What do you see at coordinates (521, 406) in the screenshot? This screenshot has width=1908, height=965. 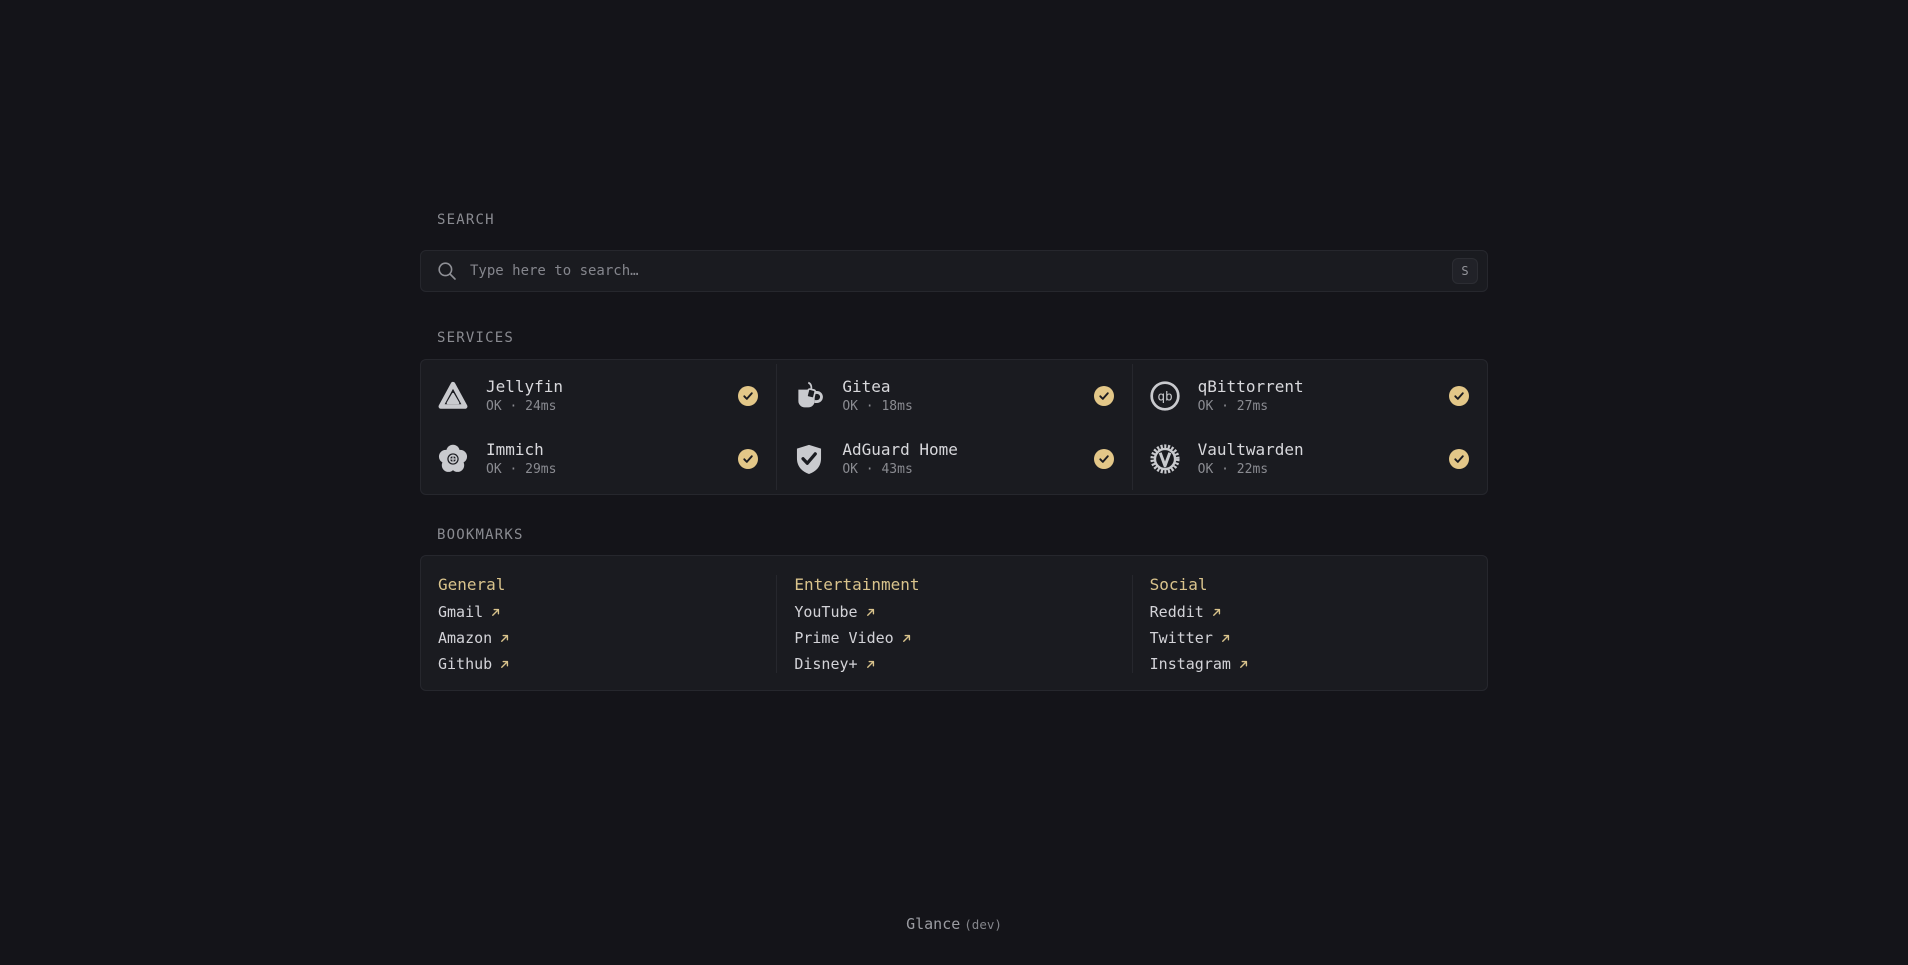 I see `service-status: OK · 24ms` at bounding box center [521, 406].